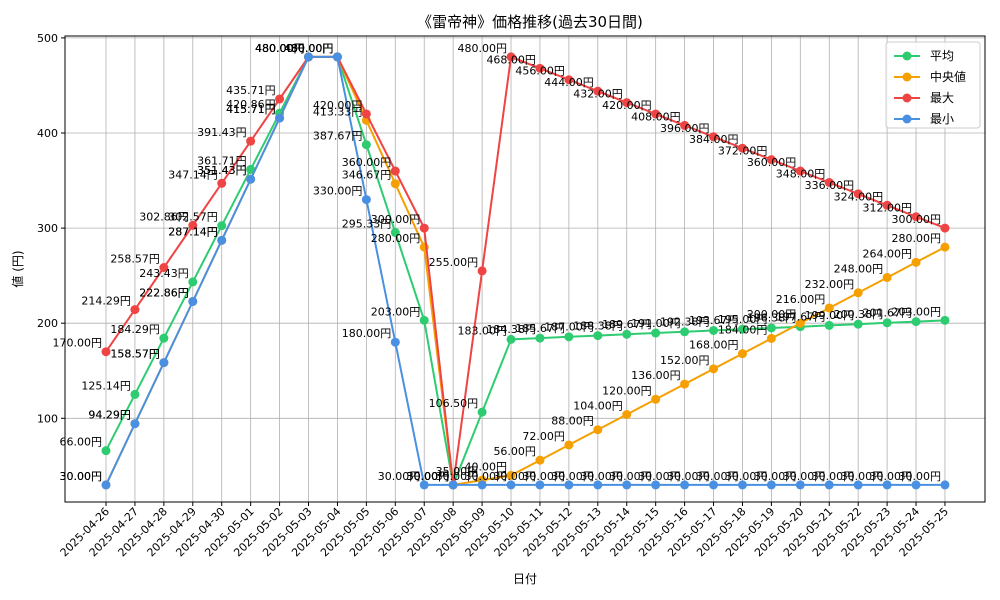 The height and width of the screenshot is (600, 1000). Describe the element at coordinates (942, 56) in the screenshot. I see `legend-entry-label: 平均` at that location.